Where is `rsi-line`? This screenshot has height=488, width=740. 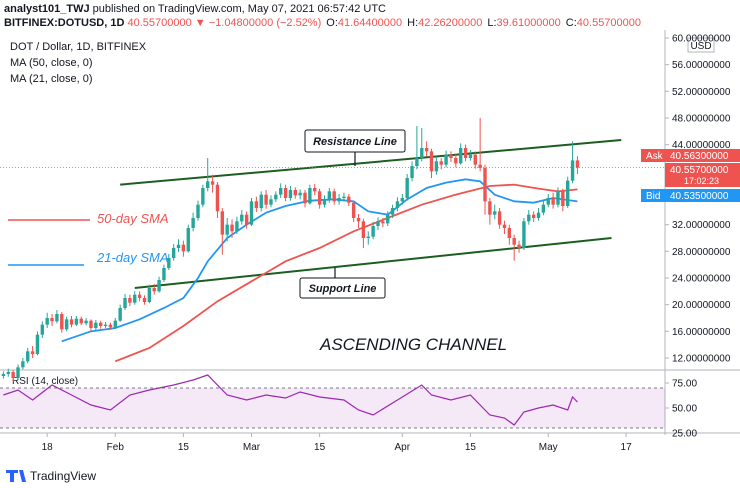 rsi-line is located at coordinates (290, 400).